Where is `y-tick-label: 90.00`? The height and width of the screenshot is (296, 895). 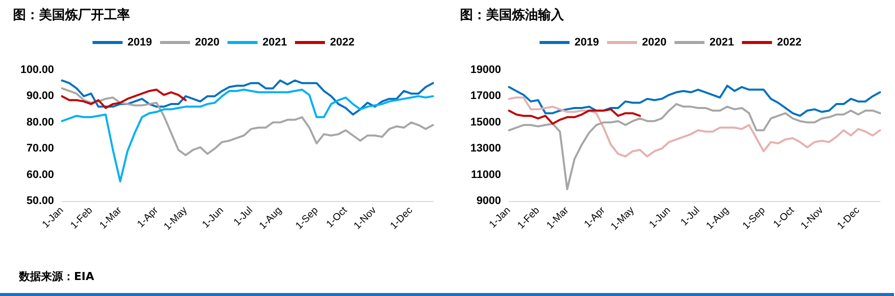
y-tick-label: 90.00 is located at coordinates (40, 96).